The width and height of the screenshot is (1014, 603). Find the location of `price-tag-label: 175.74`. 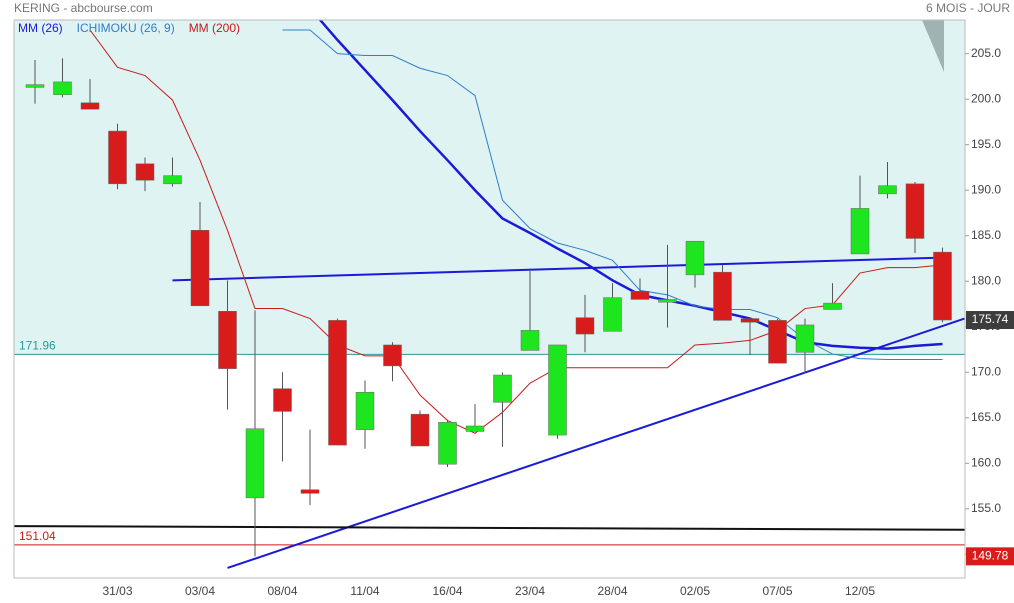

price-tag-label: 175.74 is located at coordinates (990, 319).